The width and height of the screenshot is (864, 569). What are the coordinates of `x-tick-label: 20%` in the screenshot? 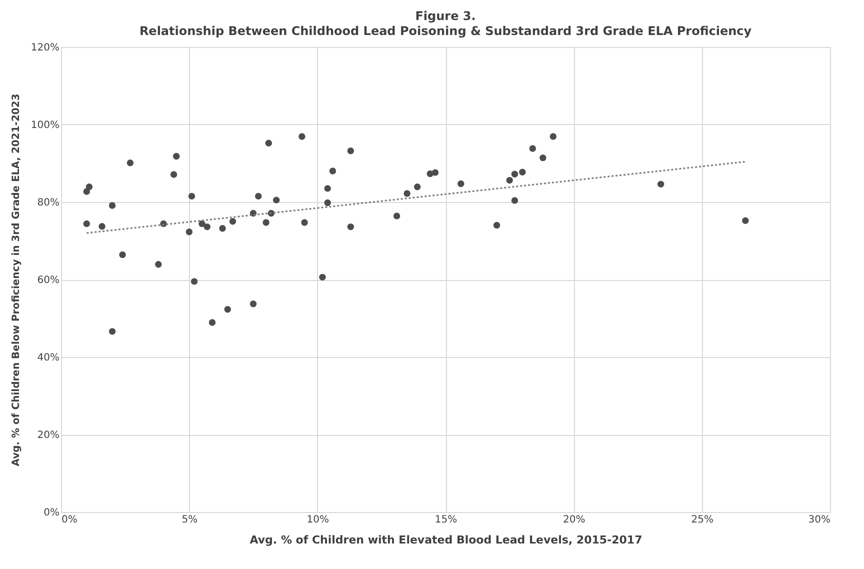 It's located at (574, 520).